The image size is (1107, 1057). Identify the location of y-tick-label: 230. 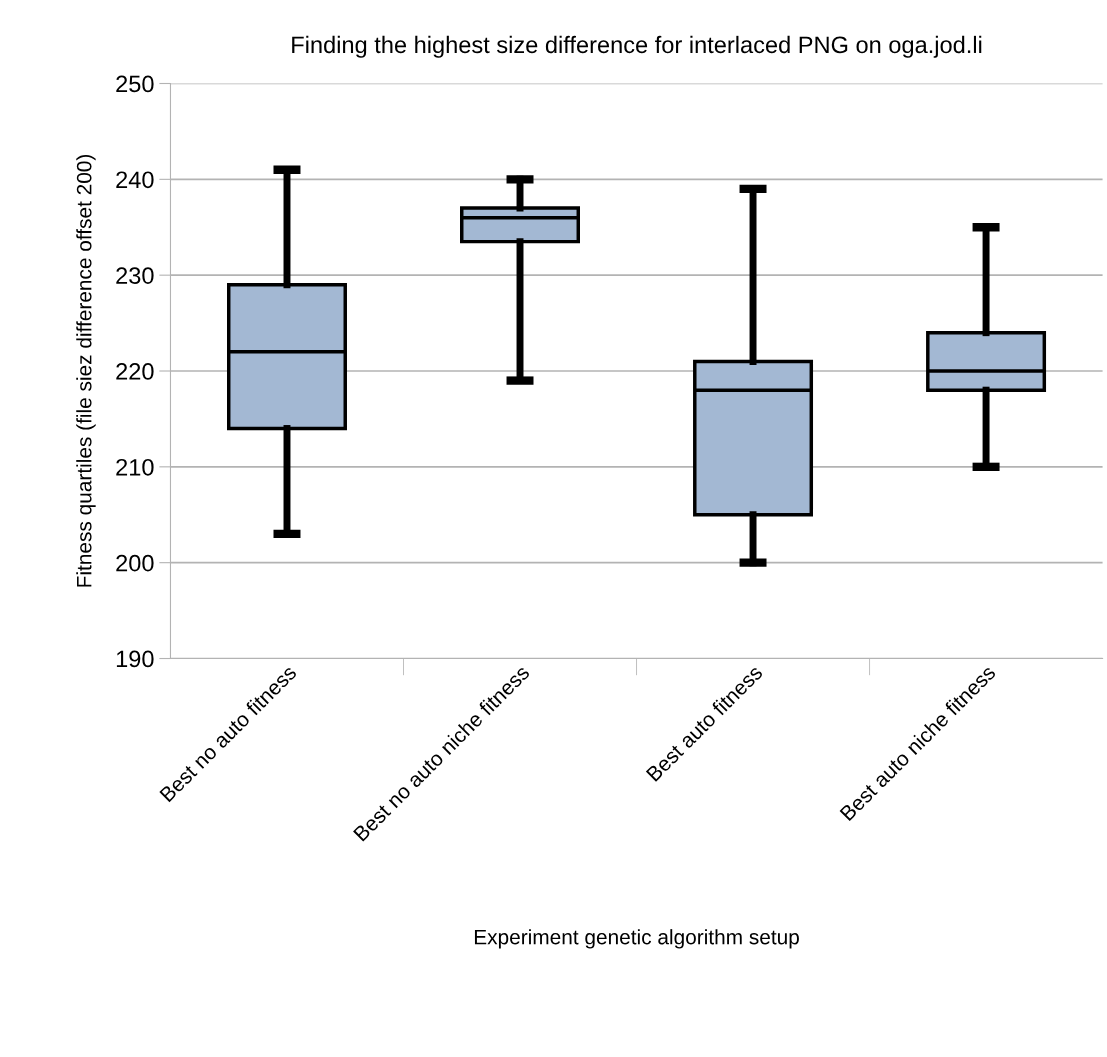
(135, 275).